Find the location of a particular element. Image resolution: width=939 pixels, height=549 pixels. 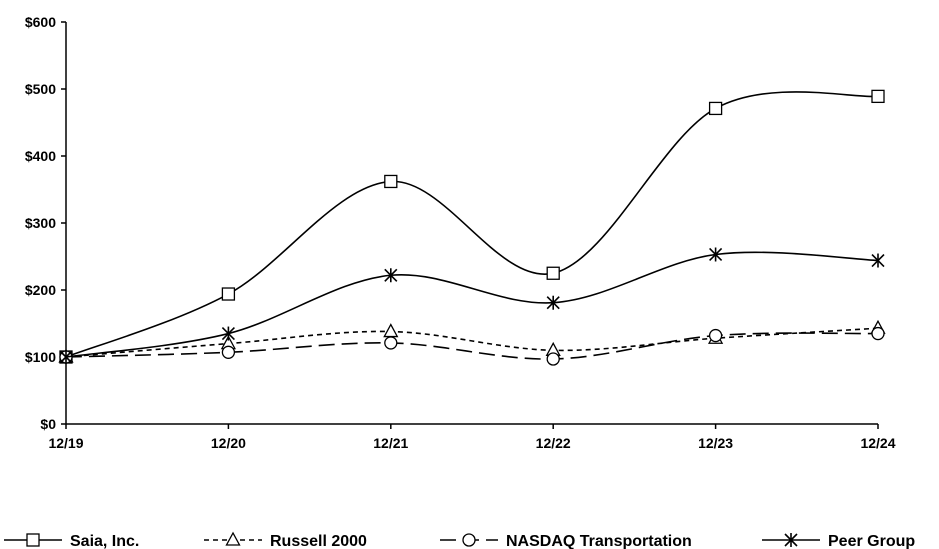

x-tick-label: 12/19 is located at coordinates (65, 443).